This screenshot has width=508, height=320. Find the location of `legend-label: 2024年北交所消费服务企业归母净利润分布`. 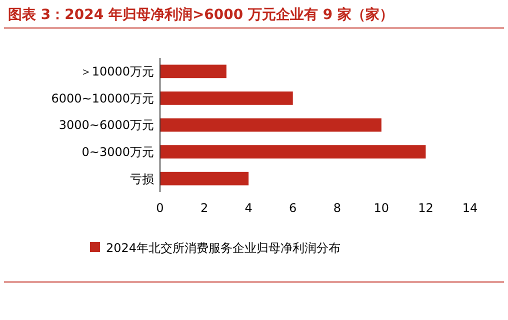

legend-label: 2024年北交所消费服务企业归母净利润分布 is located at coordinates (223, 248).